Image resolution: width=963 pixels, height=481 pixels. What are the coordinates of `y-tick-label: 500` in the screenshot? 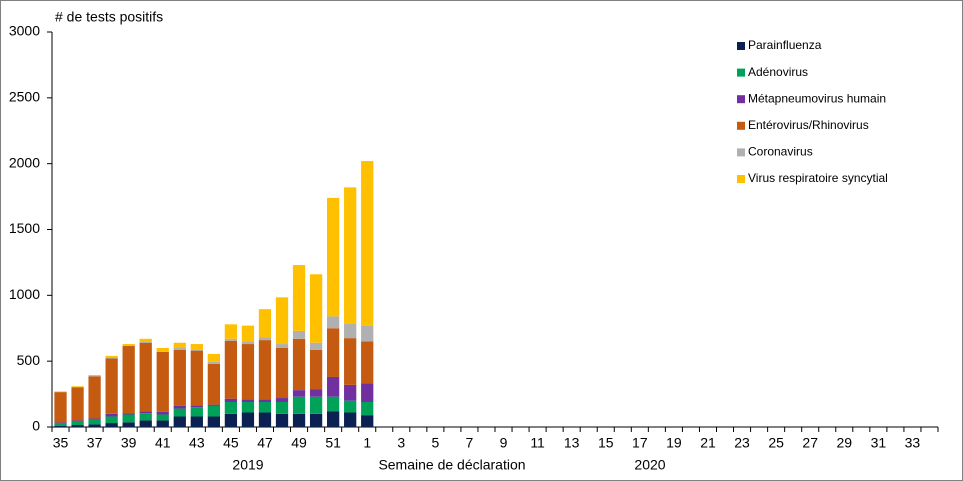 It's located at (29, 360).